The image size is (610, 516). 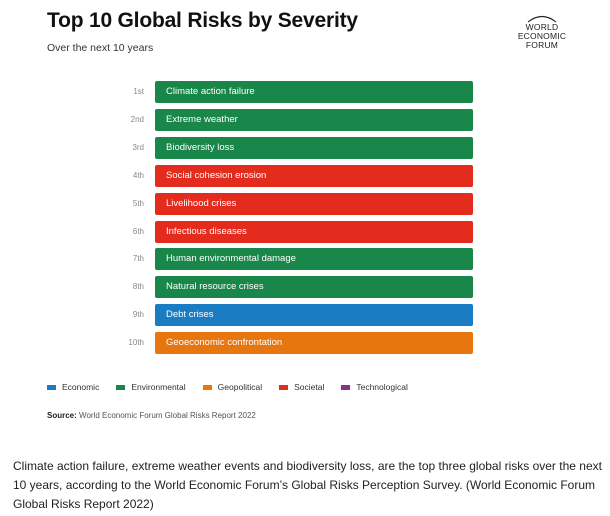 What do you see at coordinates (137, 119) in the screenshot?
I see `rank-label: 2nd` at bounding box center [137, 119].